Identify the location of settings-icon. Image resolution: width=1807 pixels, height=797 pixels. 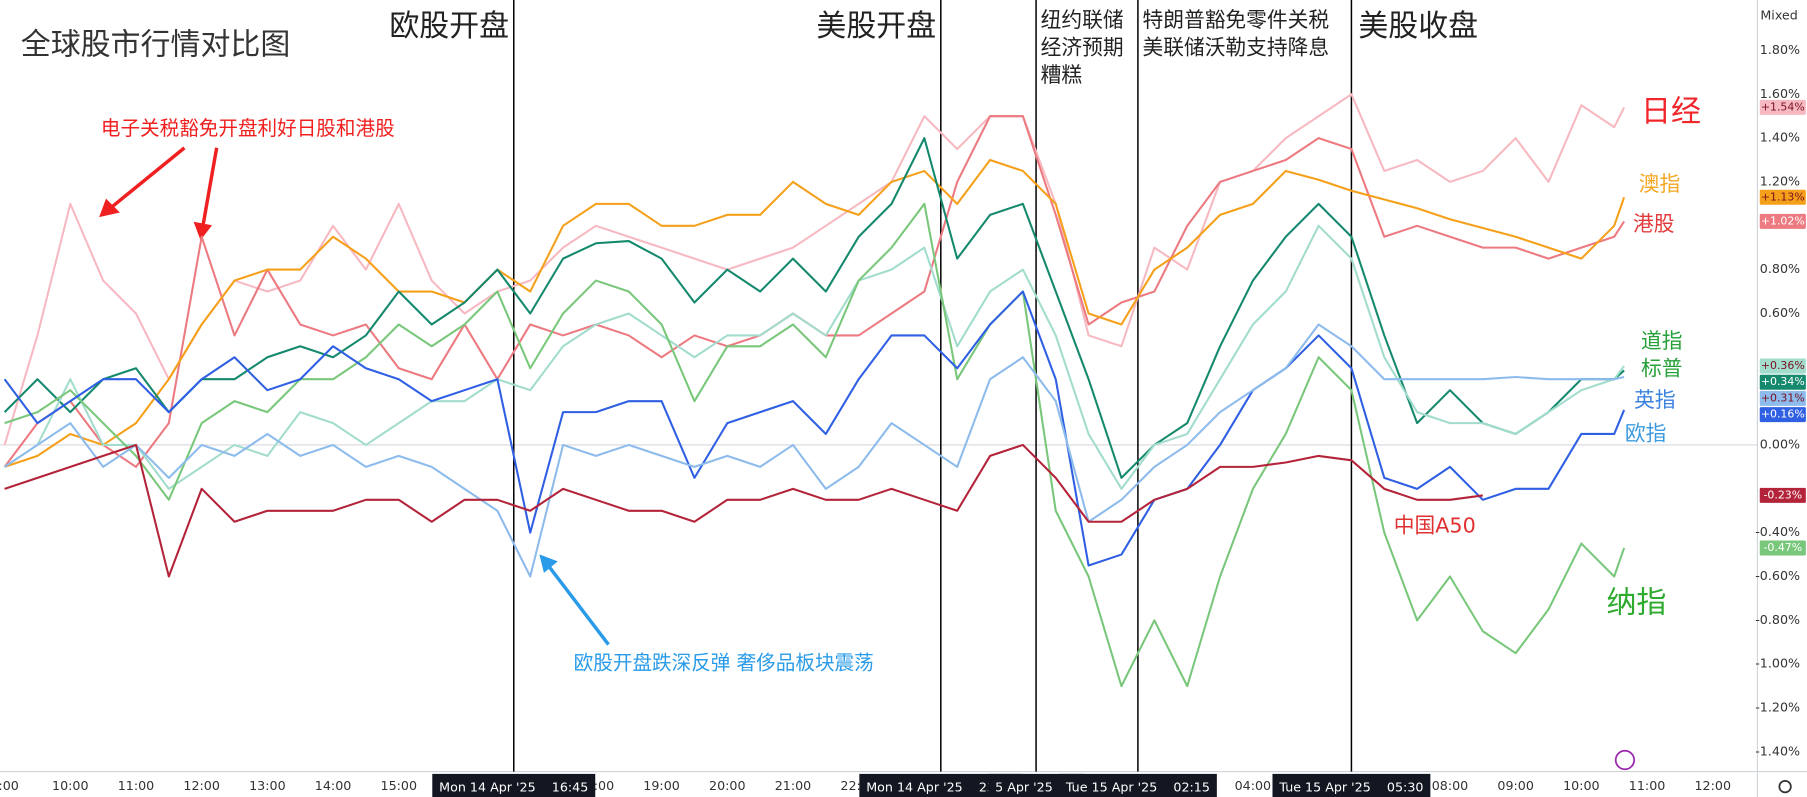
(1785, 786).